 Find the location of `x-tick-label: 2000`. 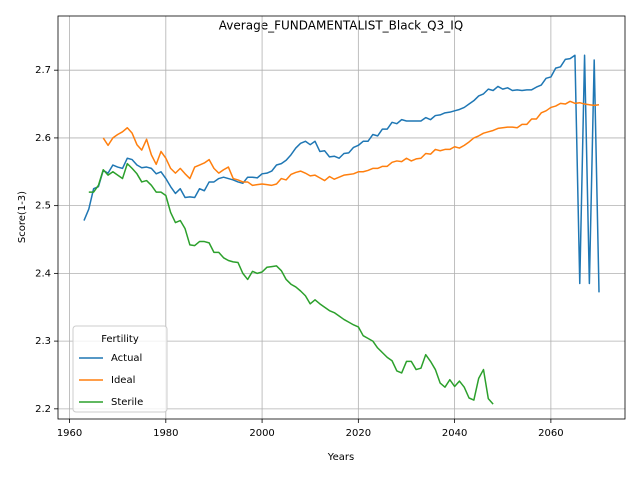

x-tick-label: 2000 is located at coordinates (261, 433).